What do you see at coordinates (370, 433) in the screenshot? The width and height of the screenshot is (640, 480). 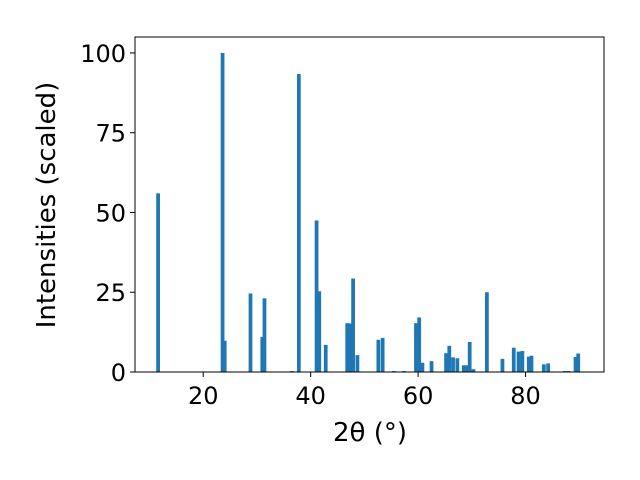 I see `x-axis-title: 2θ (°)` at bounding box center [370, 433].